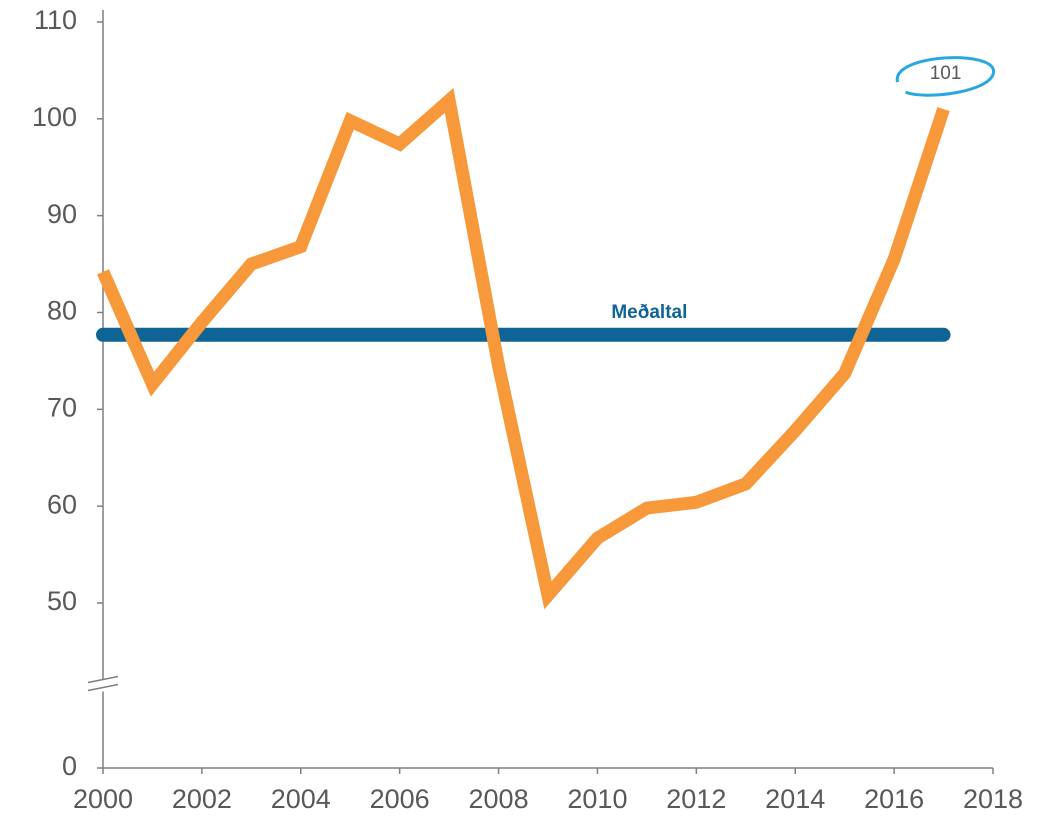 This screenshot has width=1055, height=821. I want to click on axis-break-gap, so click(103, 685).